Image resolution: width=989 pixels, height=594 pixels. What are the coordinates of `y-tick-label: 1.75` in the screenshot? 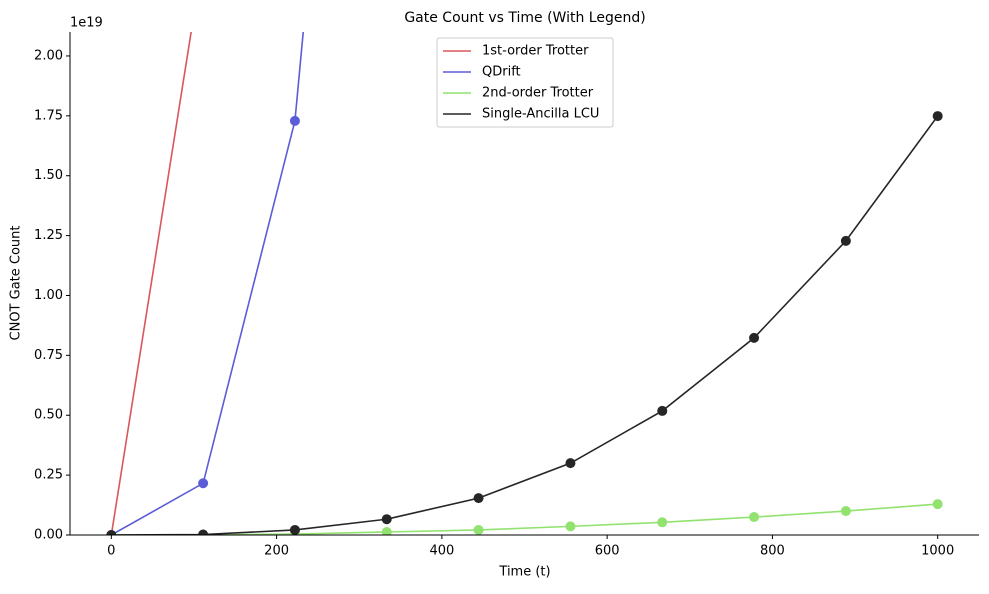 It's located at (48, 115).